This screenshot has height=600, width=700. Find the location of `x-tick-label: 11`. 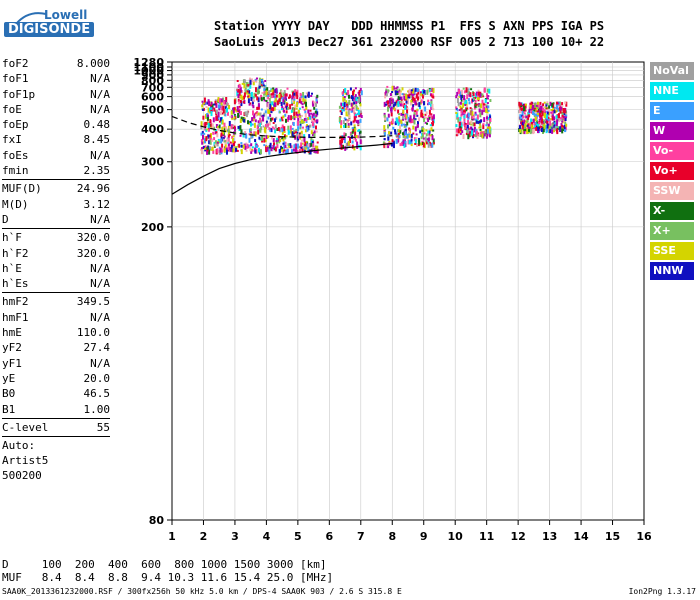

x-tick-label: 11 is located at coordinates (486, 536).